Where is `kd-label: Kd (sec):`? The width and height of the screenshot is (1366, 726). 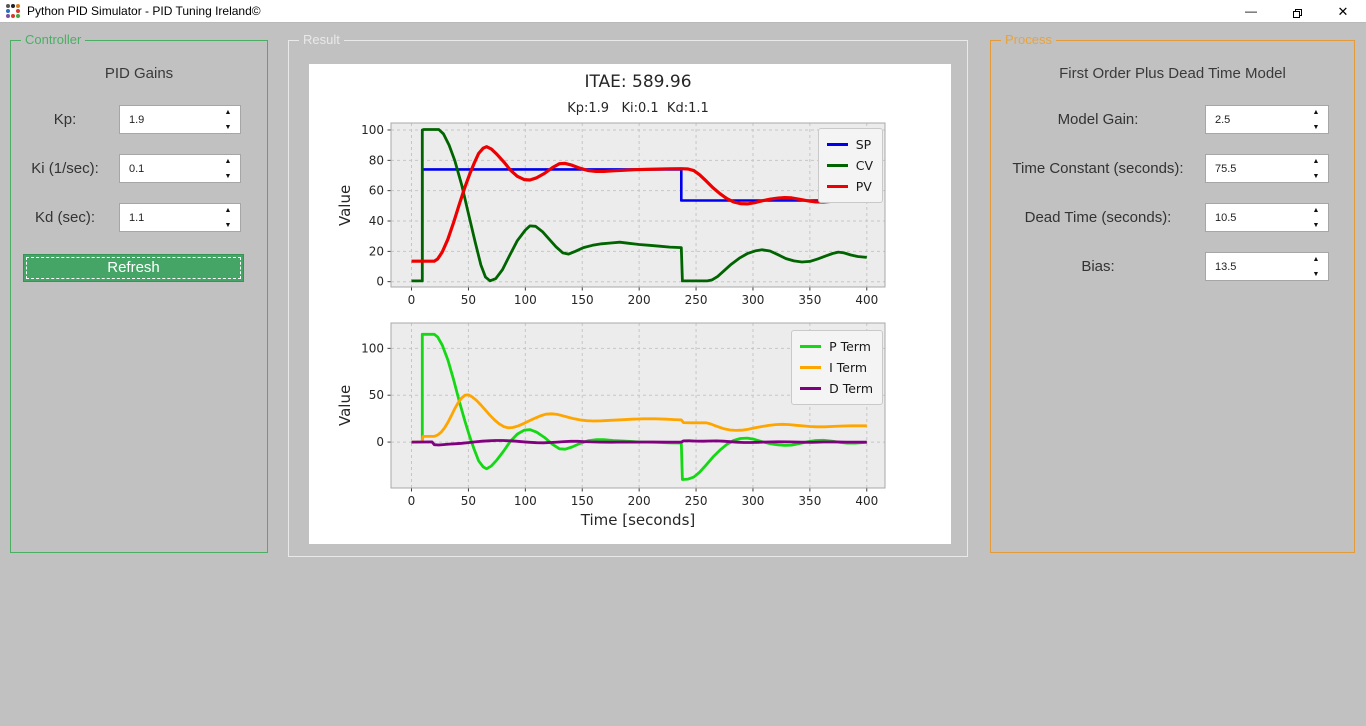 kd-label: Kd (sec): is located at coordinates (64, 217).